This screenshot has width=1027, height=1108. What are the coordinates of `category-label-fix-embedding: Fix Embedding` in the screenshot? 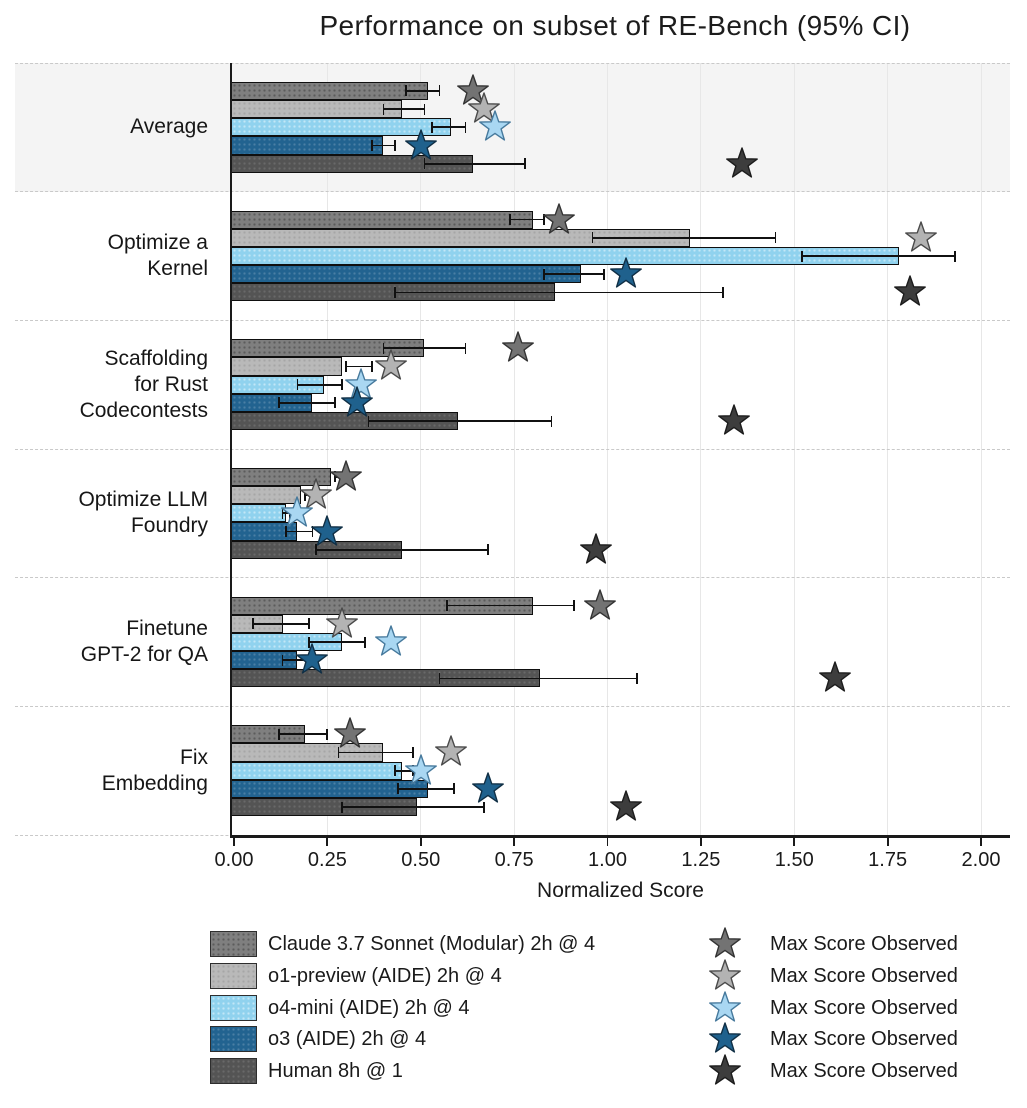 It's located at (154, 770).